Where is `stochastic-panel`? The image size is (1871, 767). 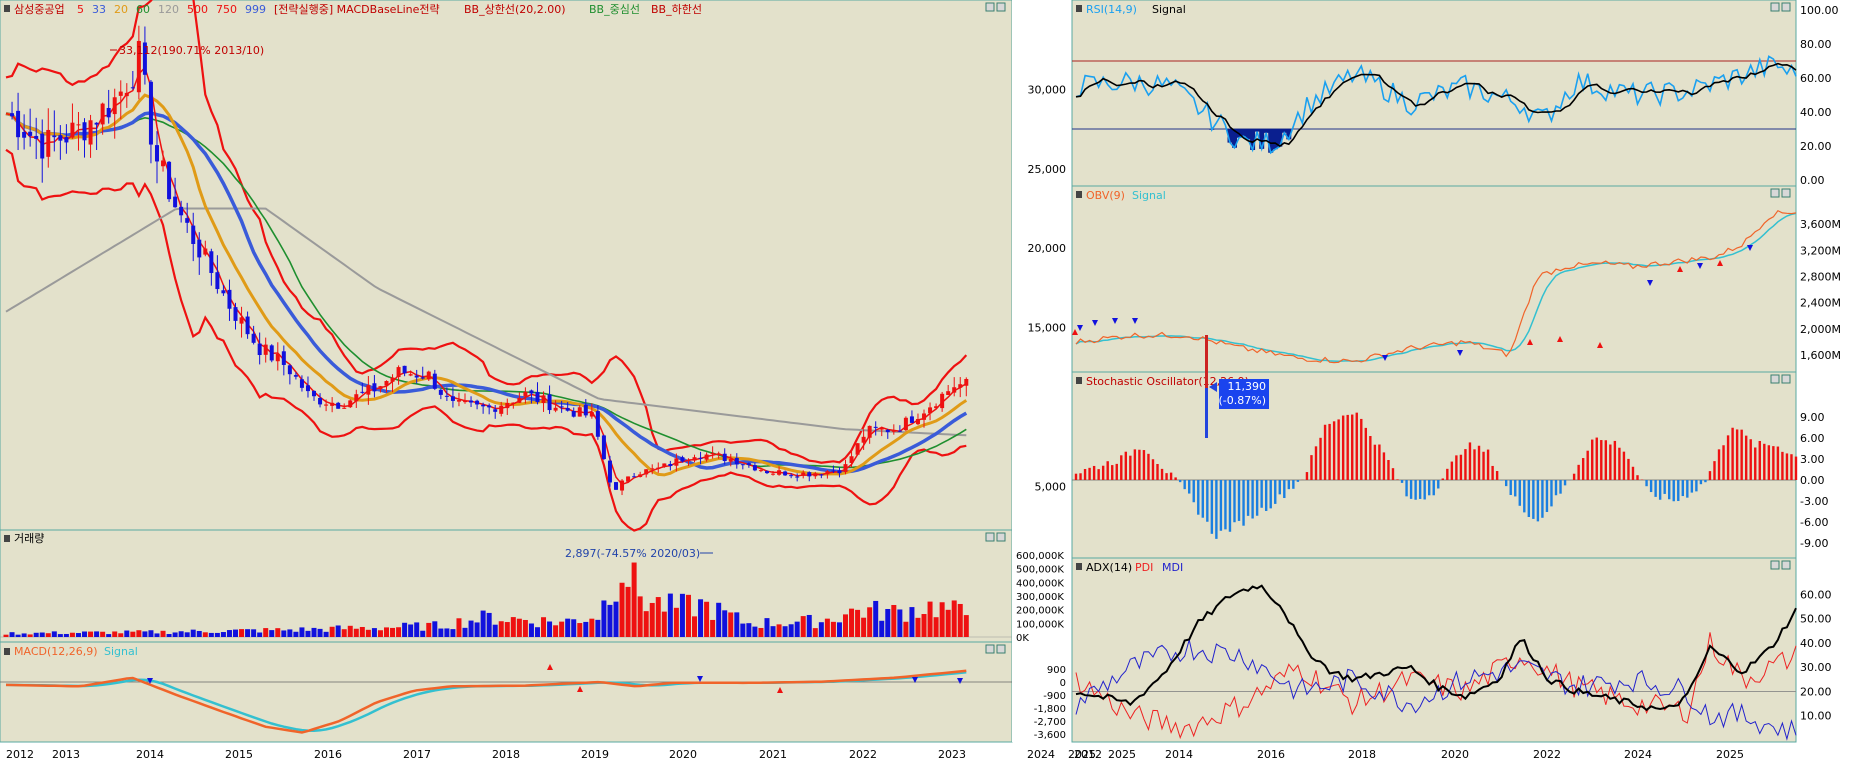 stochastic-panel is located at coordinates (1434, 465).